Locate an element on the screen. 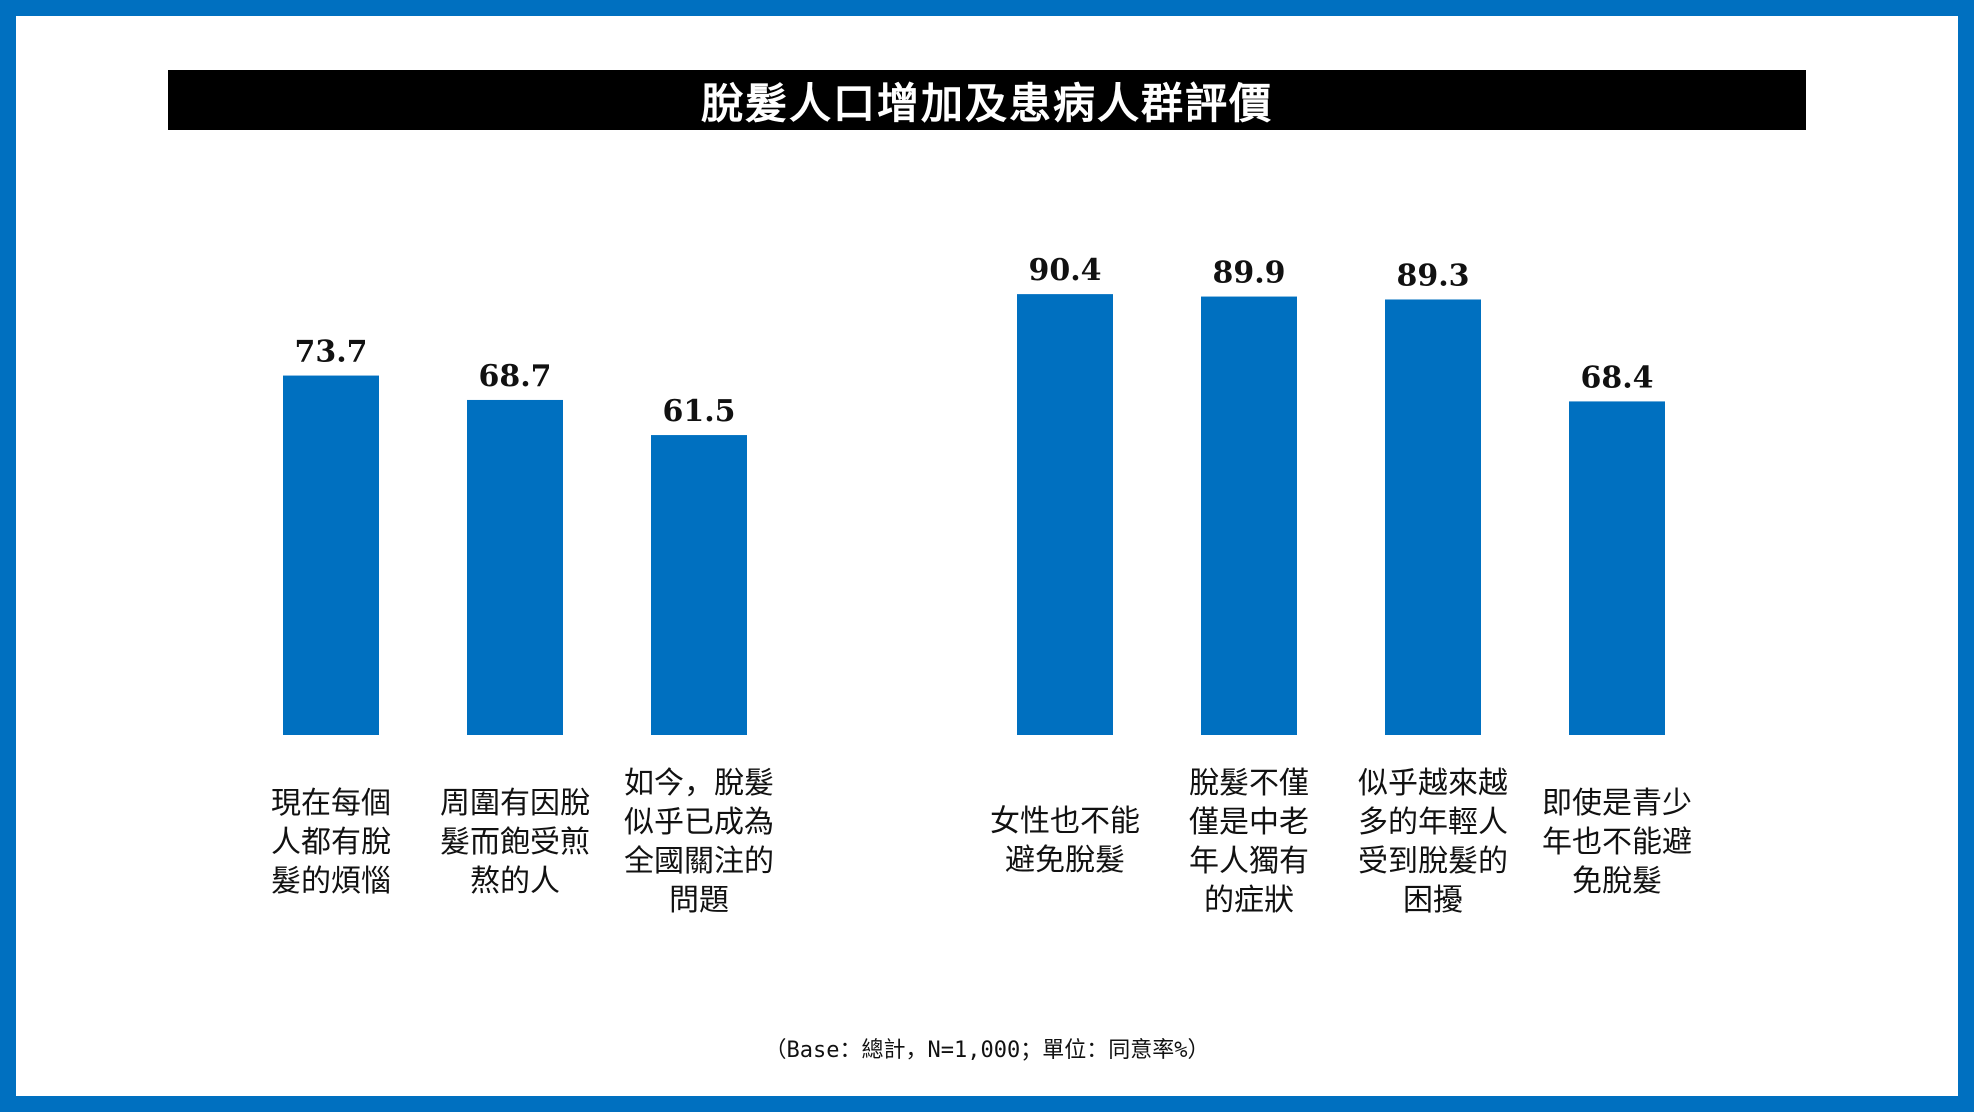  footnote: （Base：總計，N=1,000；單位：同意率%） is located at coordinates (987, 1050).